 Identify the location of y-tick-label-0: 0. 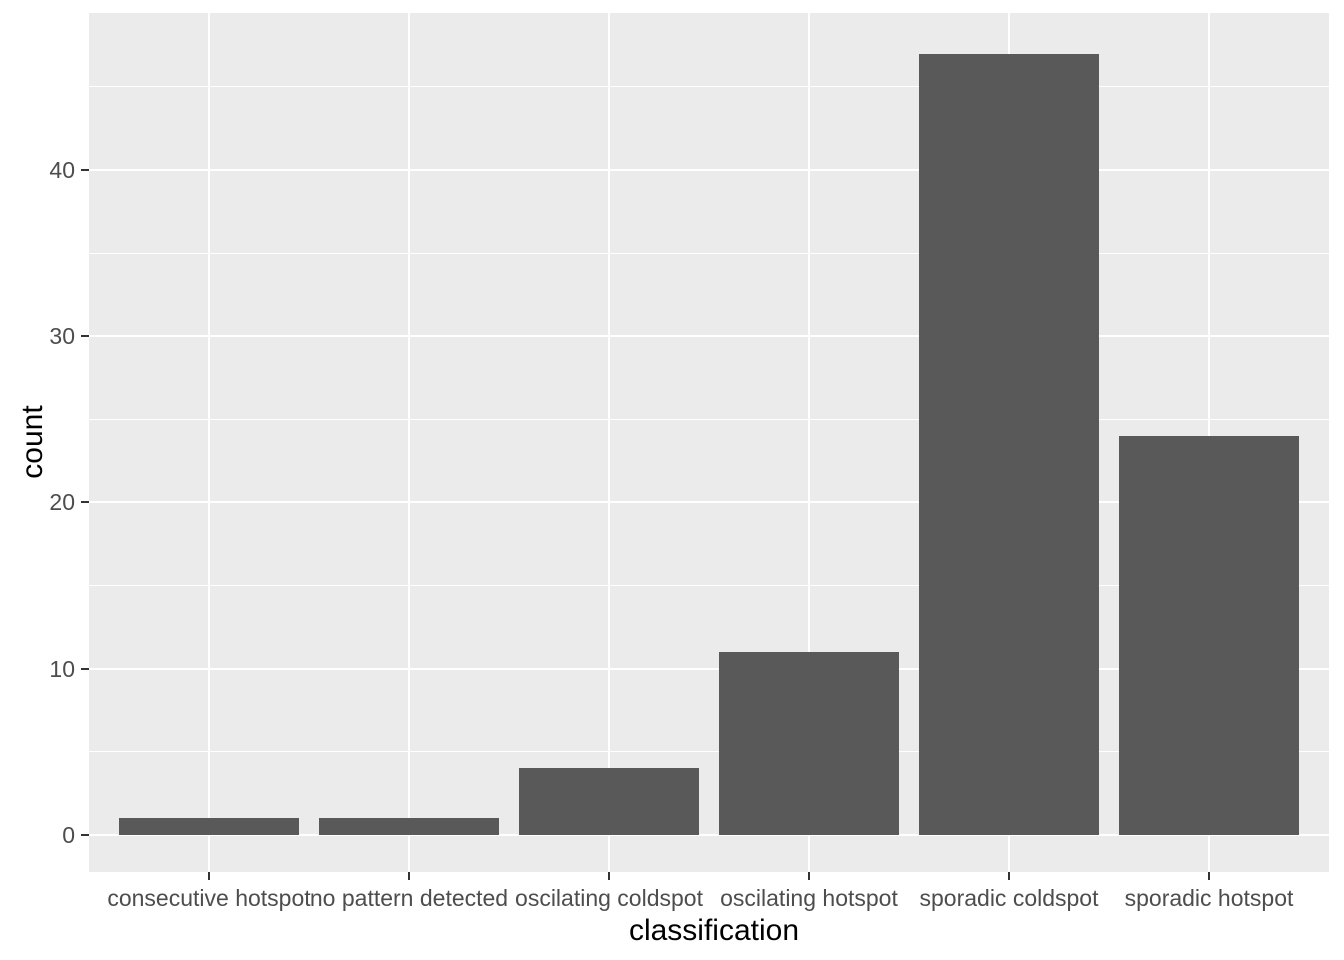
(68, 834).